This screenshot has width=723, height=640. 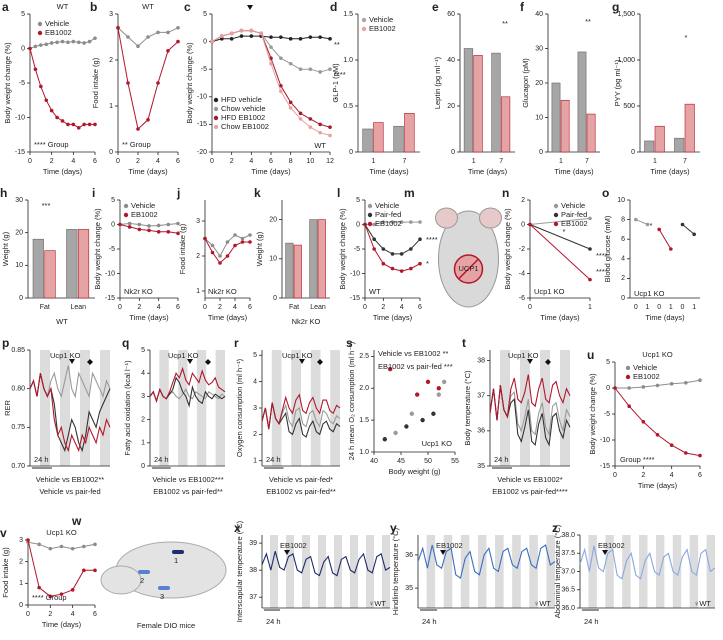 What do you see at coordinates (409, 193) in the screenshot?
I see `panel-letter: m` at bounding box center [409, 193].